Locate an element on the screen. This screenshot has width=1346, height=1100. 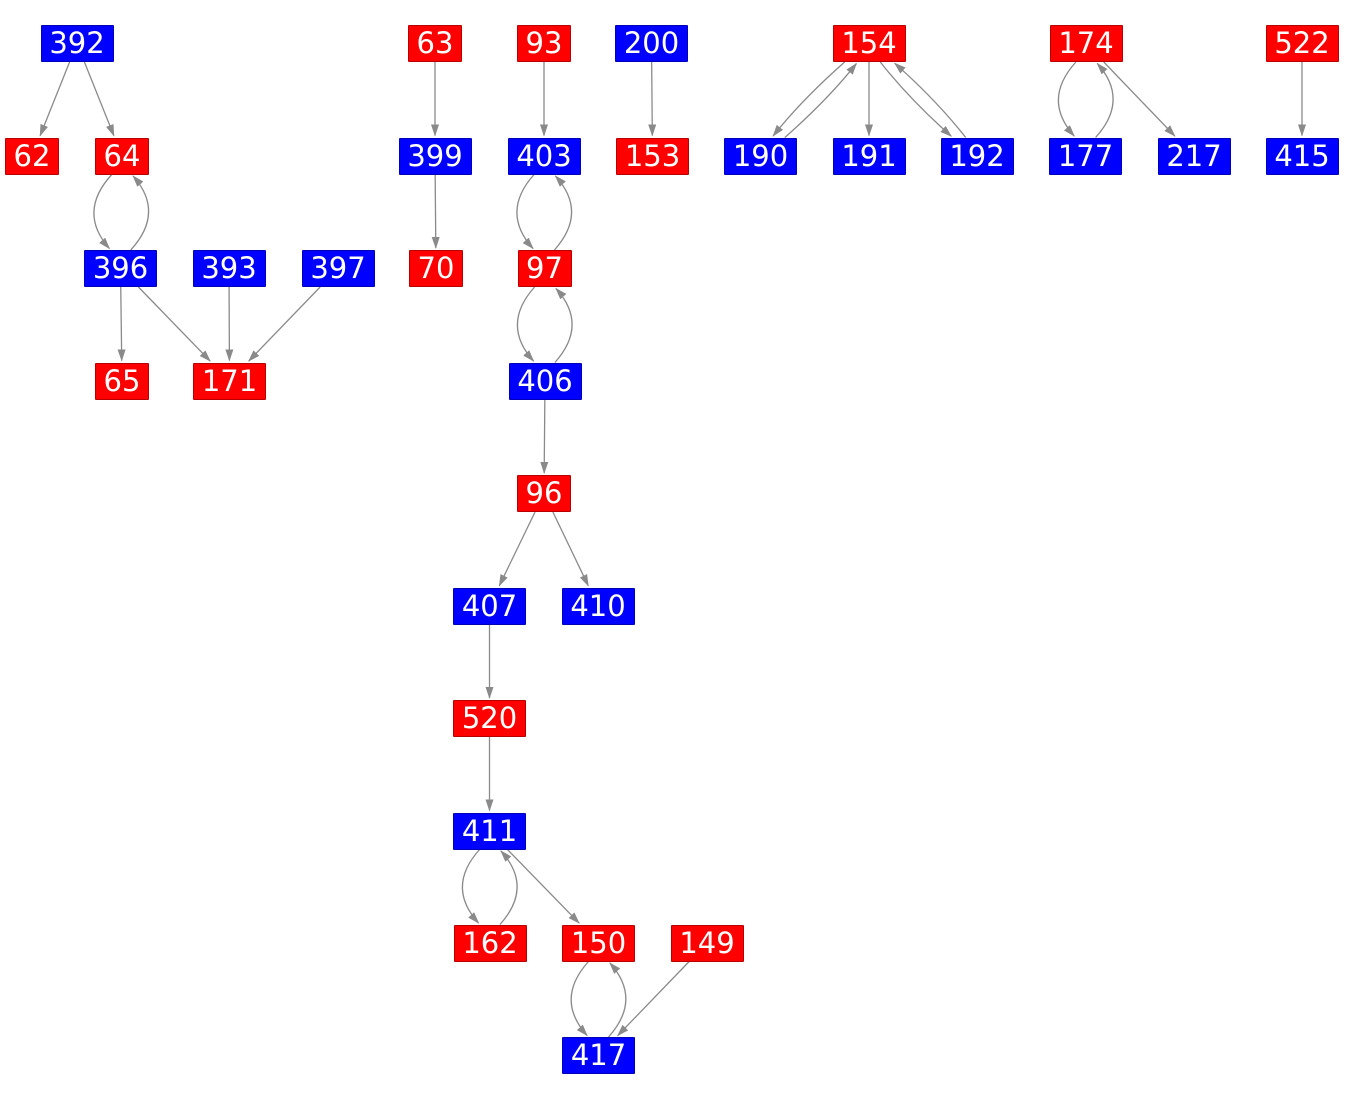
graph-node-171: 171 is located at coordinates (229, 381).